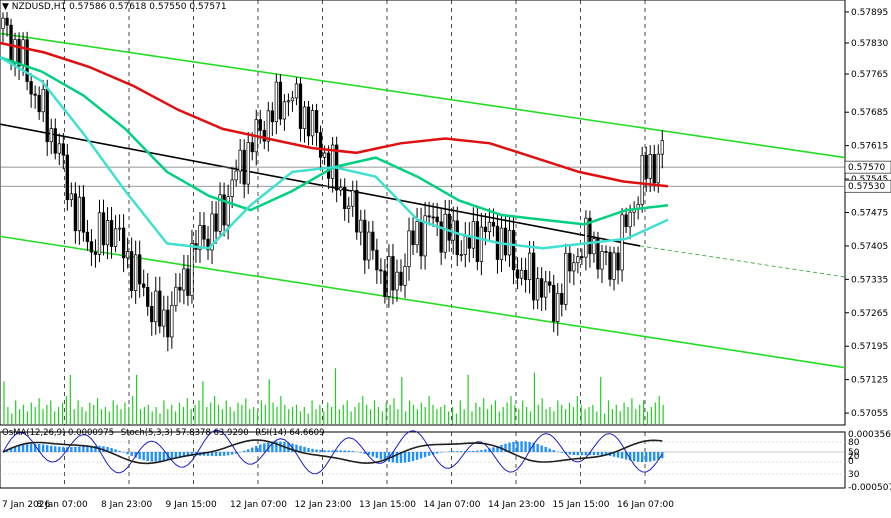 Image resolution: width=891 pixels, height=518 pixels. I want to click on x-tick-label: 8 Jan 07:00, so click(63, 505).